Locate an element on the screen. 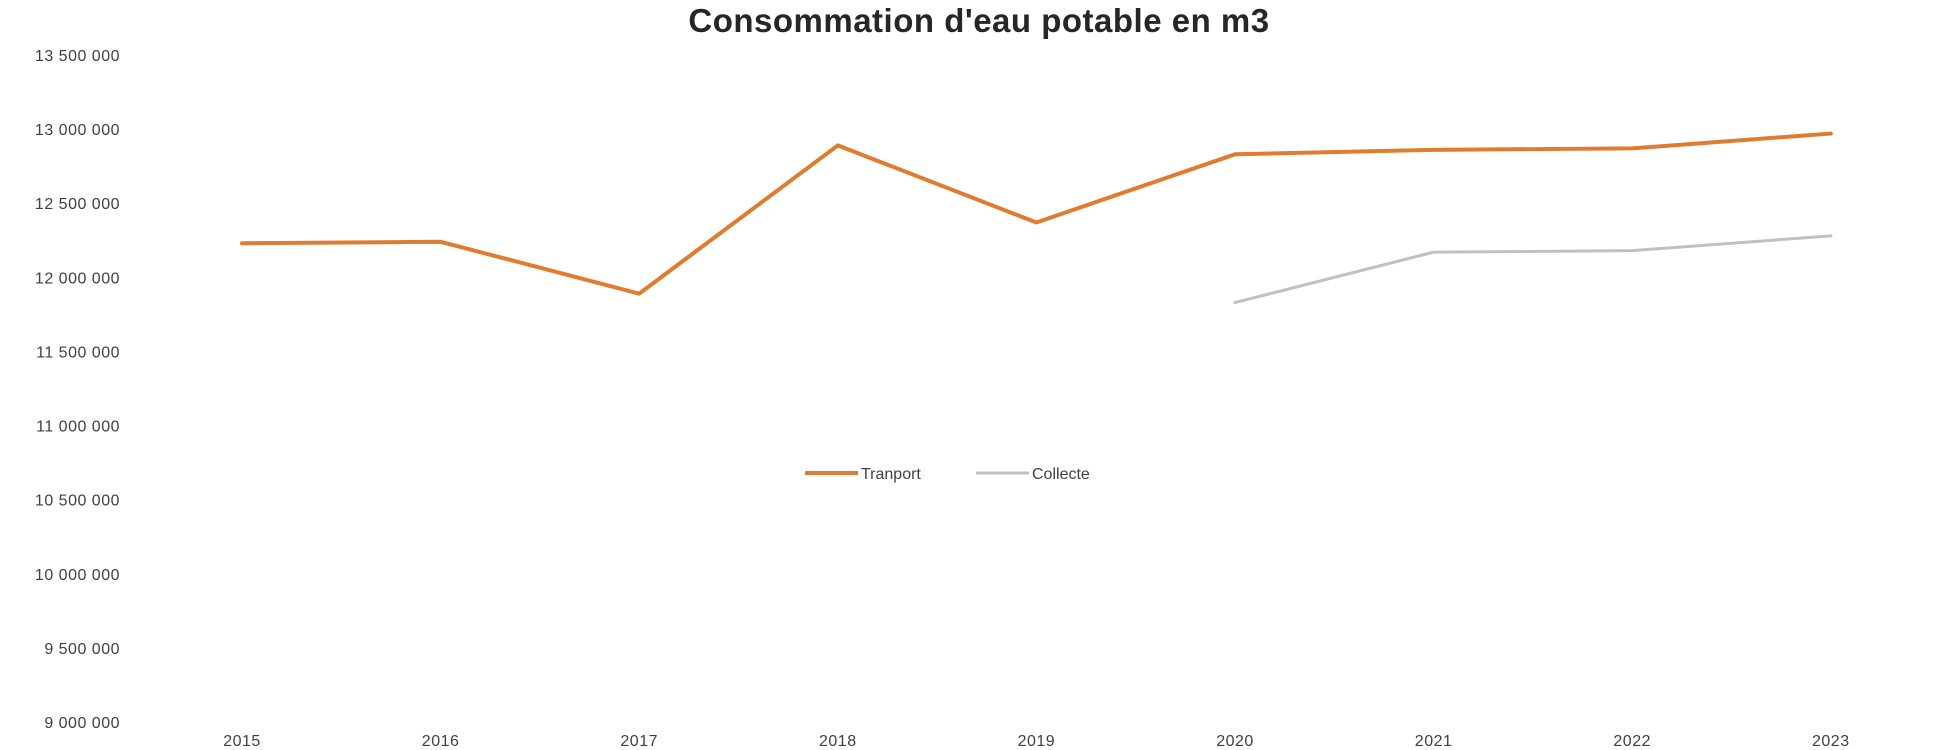 The height and width of the screenshot is (750, 1958). x-tick-label: 2019 is located at coordinates (1037, 741).